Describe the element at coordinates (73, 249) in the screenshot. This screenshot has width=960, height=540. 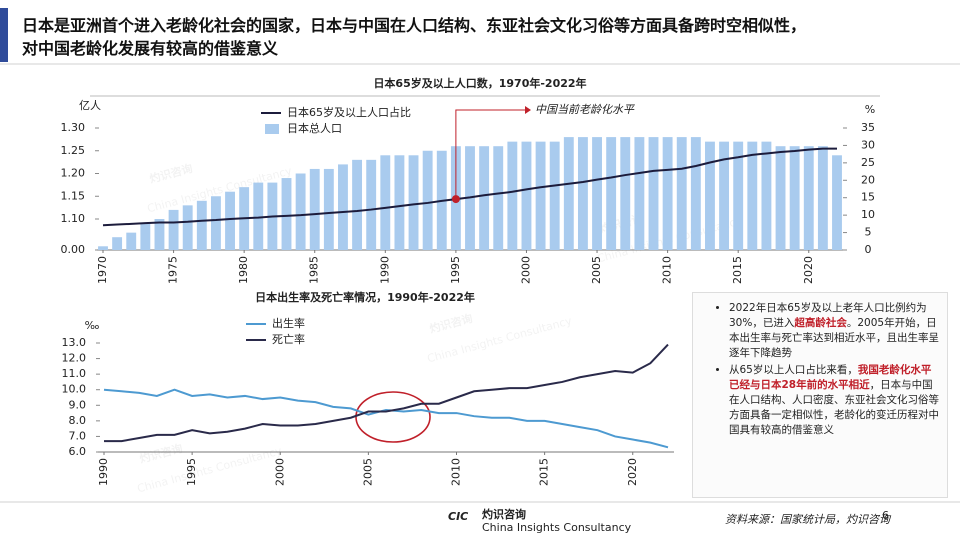
I see `y-tick-label: 0.00` at that location.